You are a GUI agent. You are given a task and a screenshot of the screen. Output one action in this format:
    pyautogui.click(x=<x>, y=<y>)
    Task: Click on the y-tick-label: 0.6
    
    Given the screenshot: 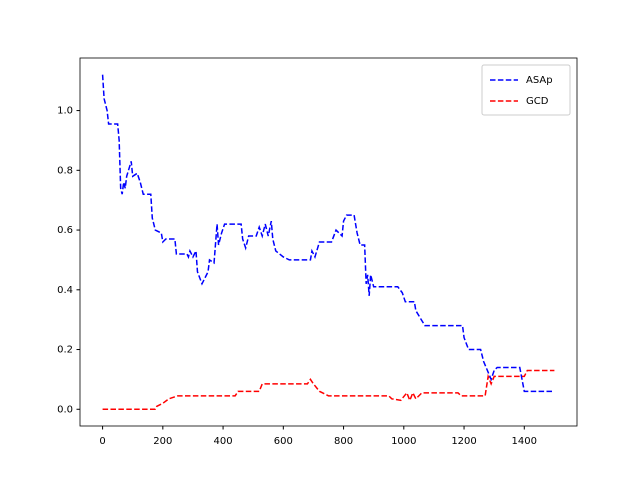 What is the action you would take?
    pyautogui.click(x=65, y=230)
    